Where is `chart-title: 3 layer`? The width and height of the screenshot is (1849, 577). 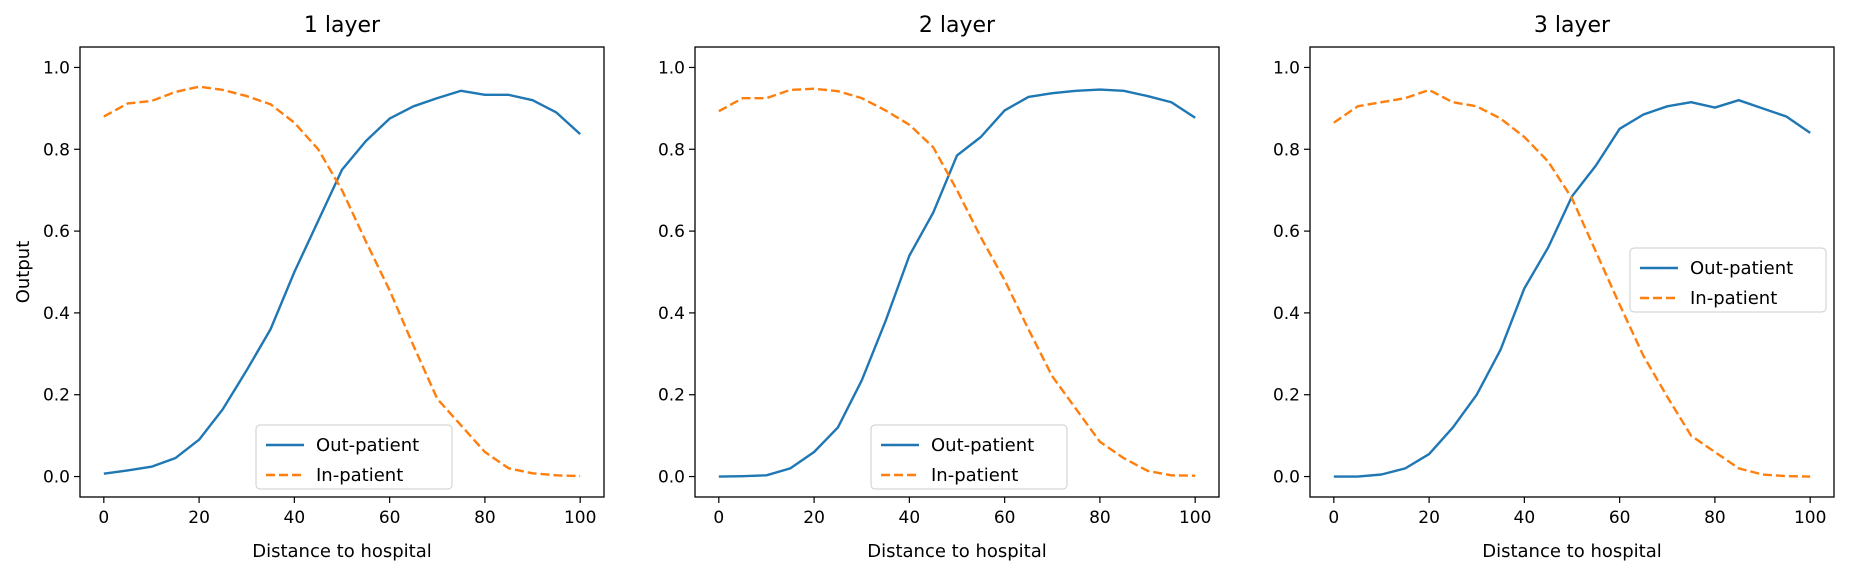 chart-title: 3 layer is located at coordinates (1572, 25).